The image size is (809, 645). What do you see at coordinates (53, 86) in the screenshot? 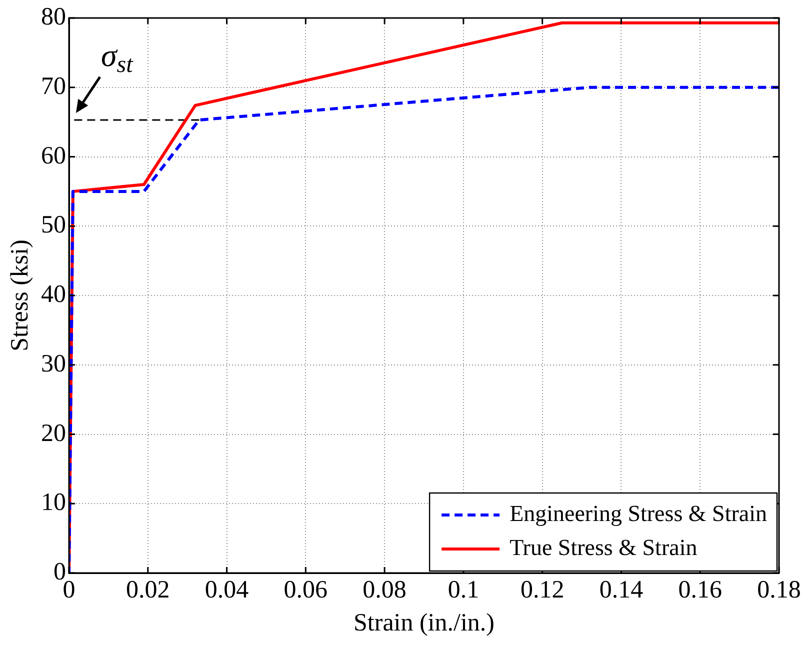
I see `y-tick-label: 70` at bounding box center [53, 86].